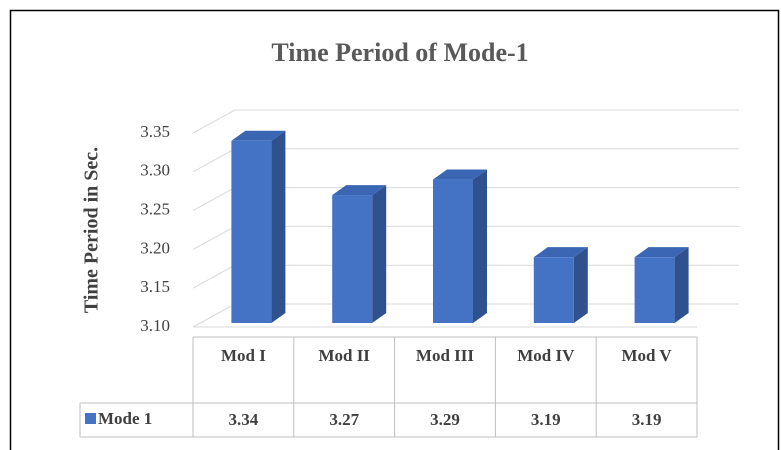 The height and width of the screenshot is (450, 781). Describe the element at coordinates (155, 131) in the screenshot. I see `y-tick-label: 3.35` at that location.